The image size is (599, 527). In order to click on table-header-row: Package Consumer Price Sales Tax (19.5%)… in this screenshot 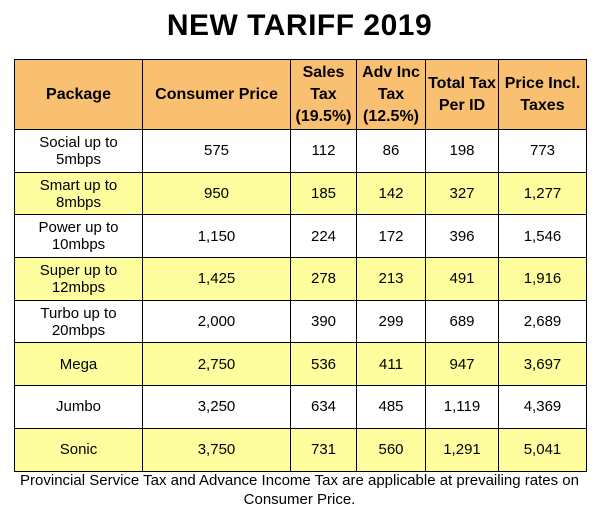, I will do `click(300, 94)`.